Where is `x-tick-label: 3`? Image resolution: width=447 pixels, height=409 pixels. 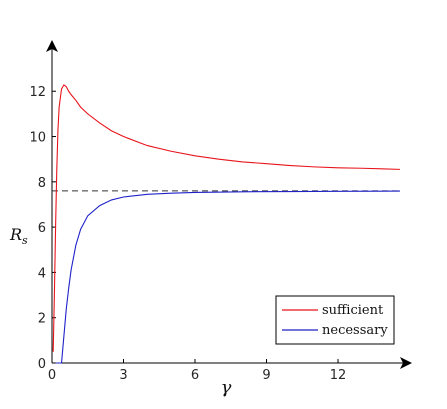
x-tick-label: 3 is located at coordinates (123, 375).